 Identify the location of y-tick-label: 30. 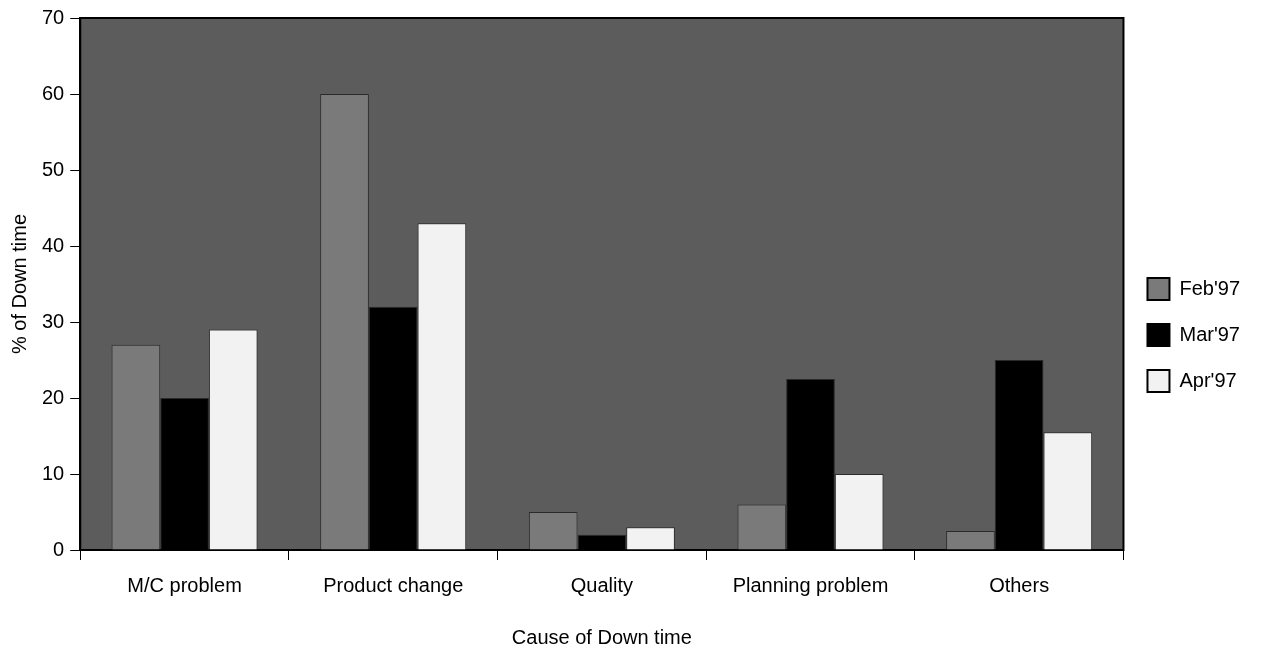
(53, 320).